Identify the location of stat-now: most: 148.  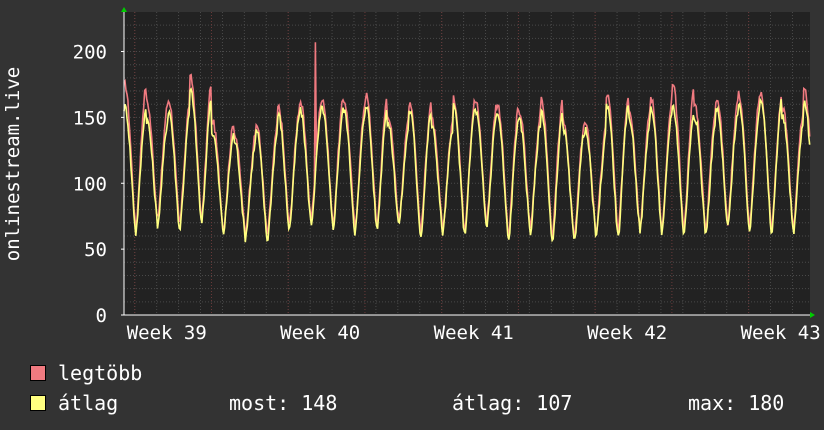
(283, 403).